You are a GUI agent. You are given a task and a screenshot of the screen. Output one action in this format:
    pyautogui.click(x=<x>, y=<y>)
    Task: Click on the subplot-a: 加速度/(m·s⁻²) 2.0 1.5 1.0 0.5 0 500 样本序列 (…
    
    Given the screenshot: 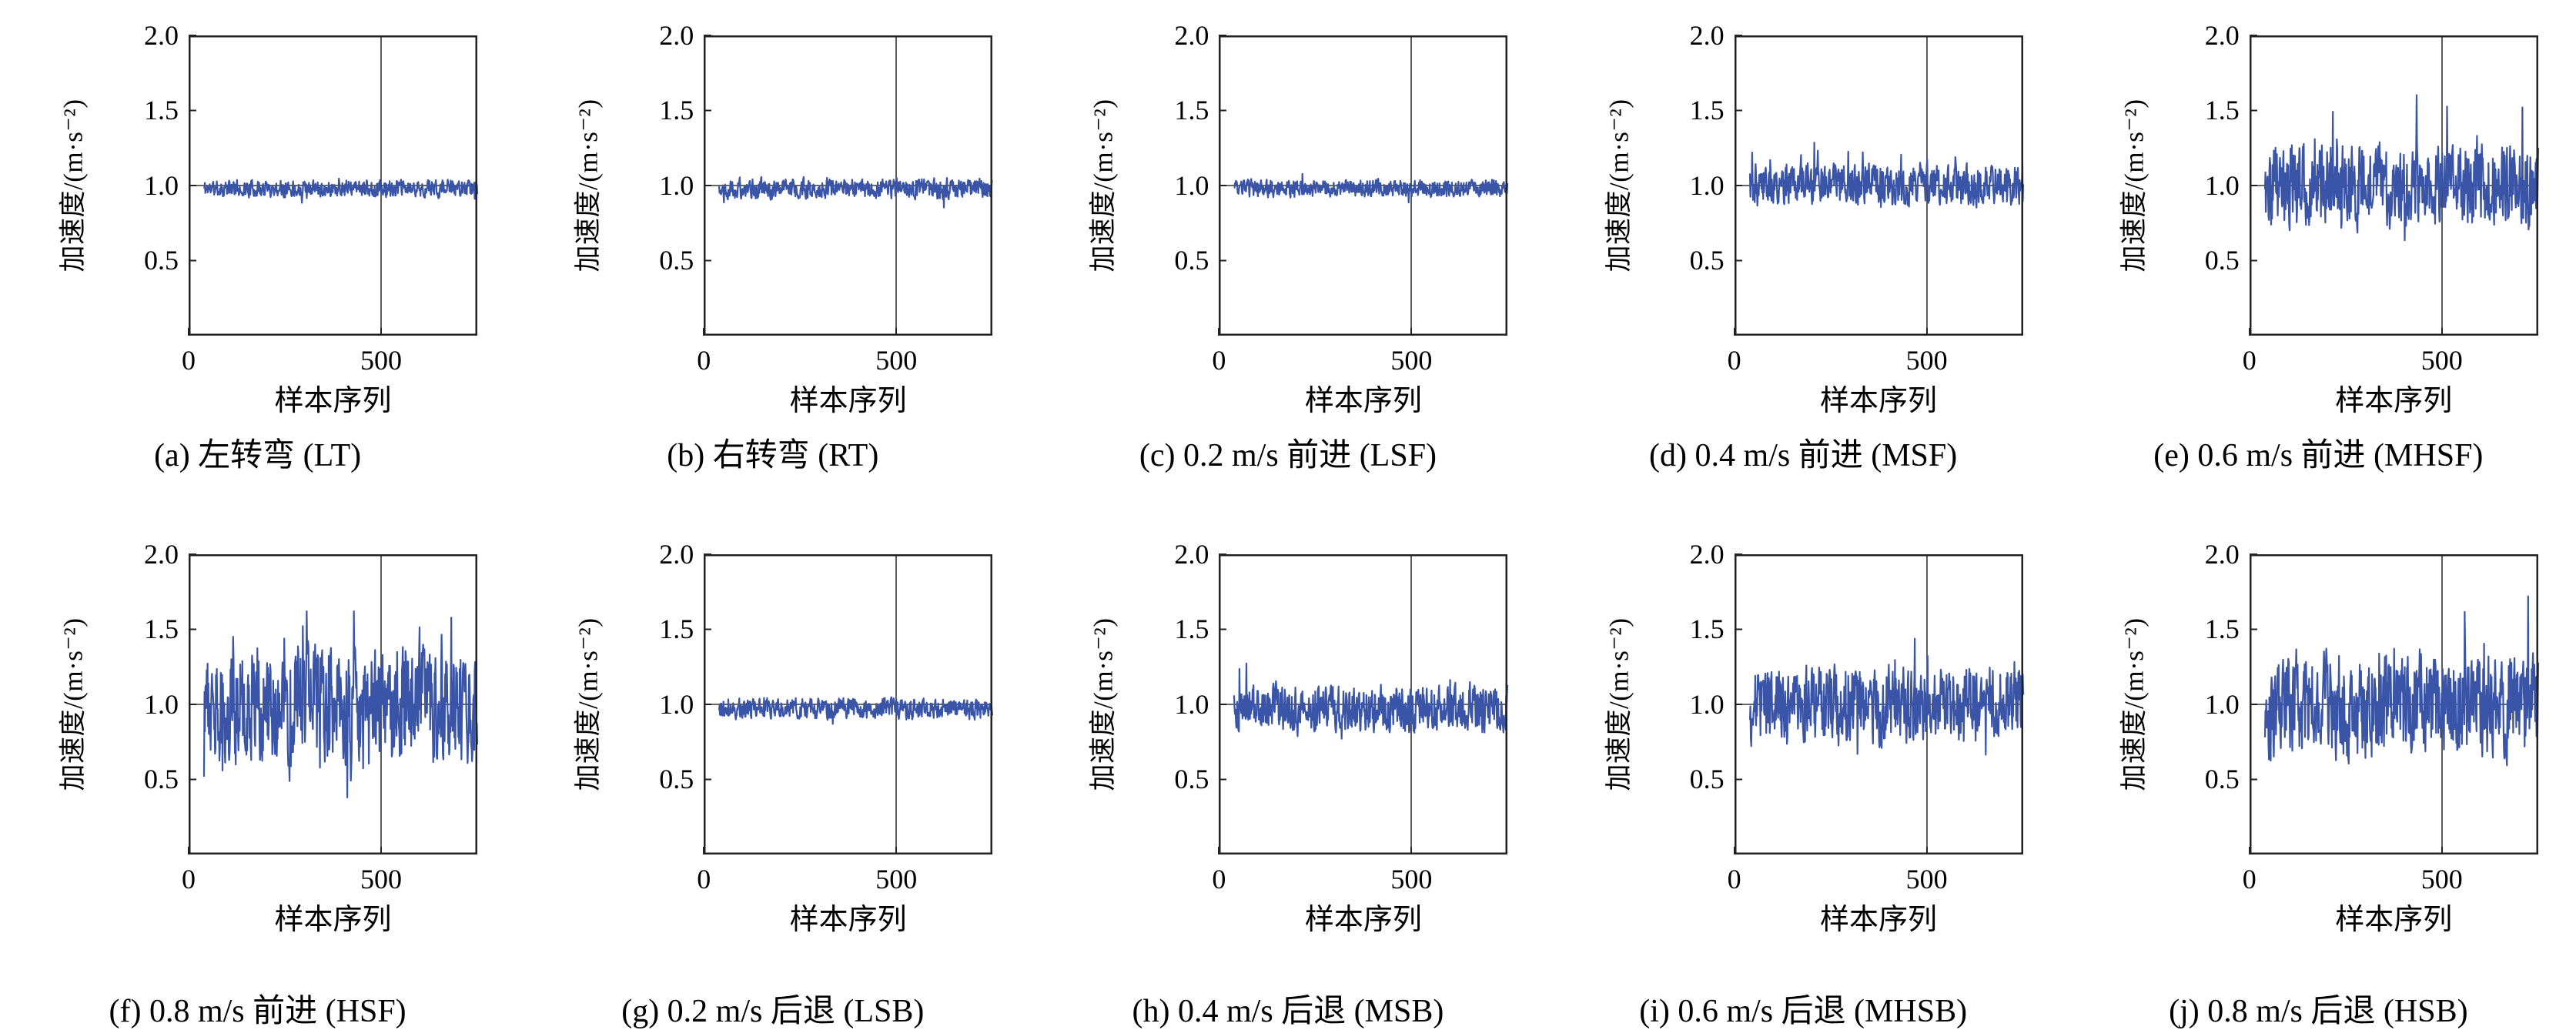 What is the action you would take?
    pyautogui.click(x=257, y=254)
    